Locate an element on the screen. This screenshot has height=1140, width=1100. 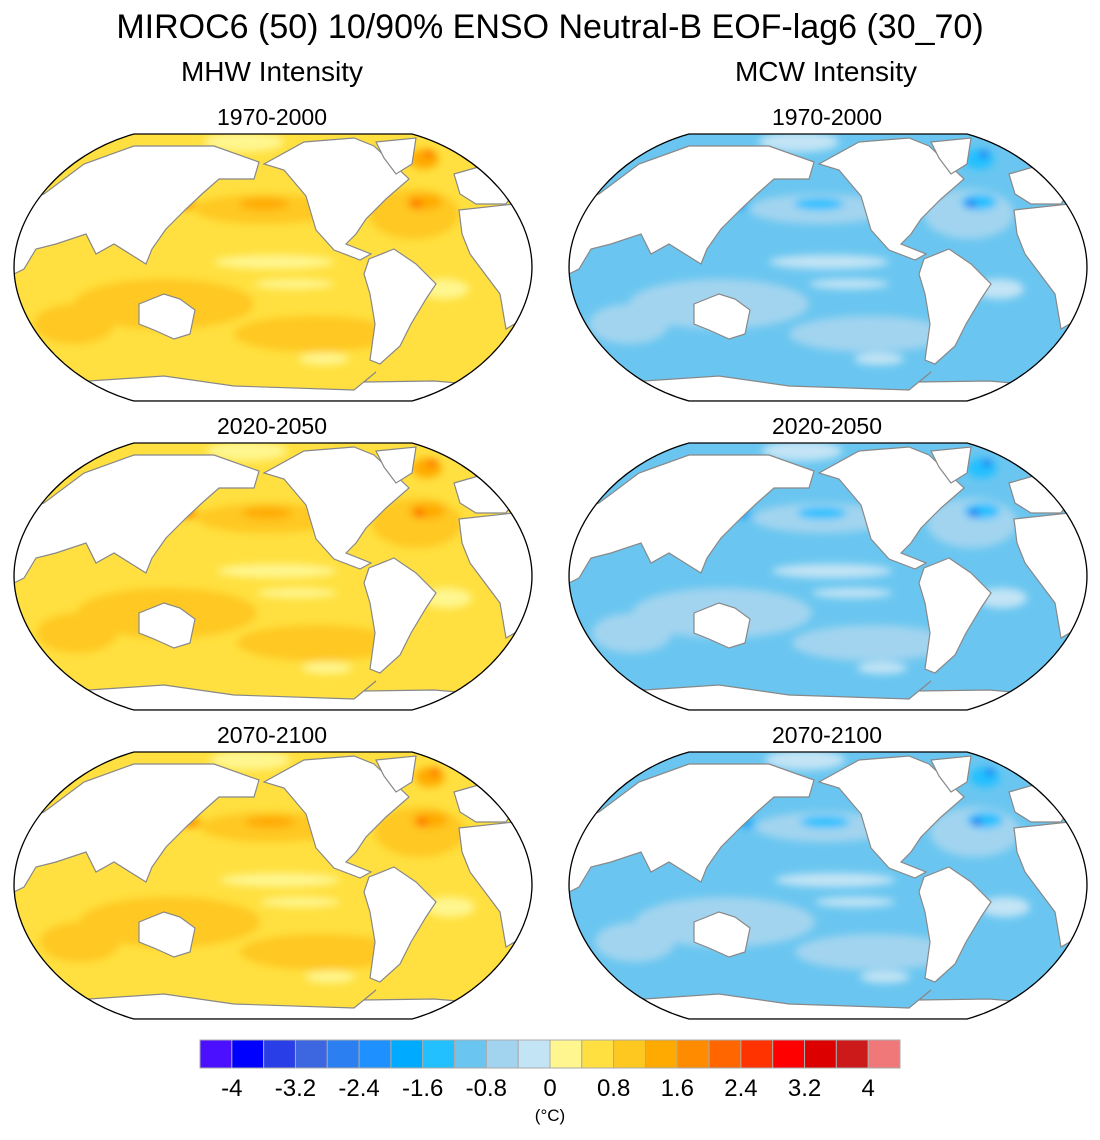
colorbar-tick-label: -0.8 is located at coordinates (486, 1088).